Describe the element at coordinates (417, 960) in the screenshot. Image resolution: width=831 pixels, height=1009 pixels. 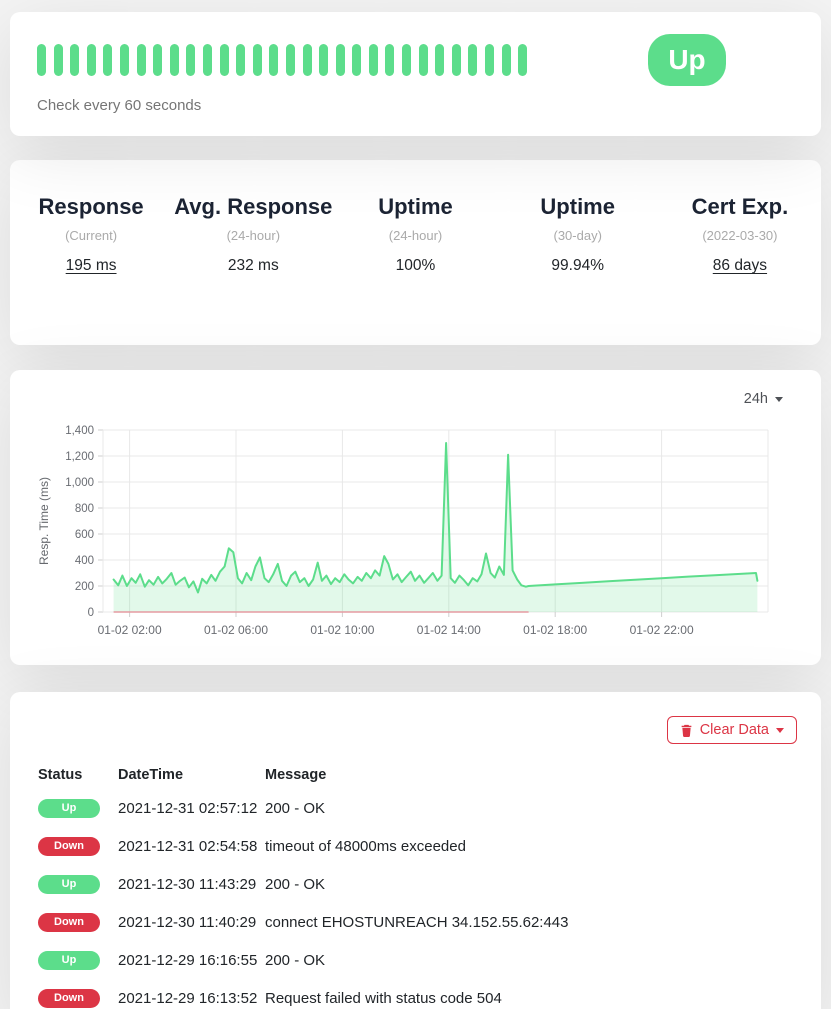
I see `table-row: Up 2021-12-29 16:16:55 200 - OK` at that location.